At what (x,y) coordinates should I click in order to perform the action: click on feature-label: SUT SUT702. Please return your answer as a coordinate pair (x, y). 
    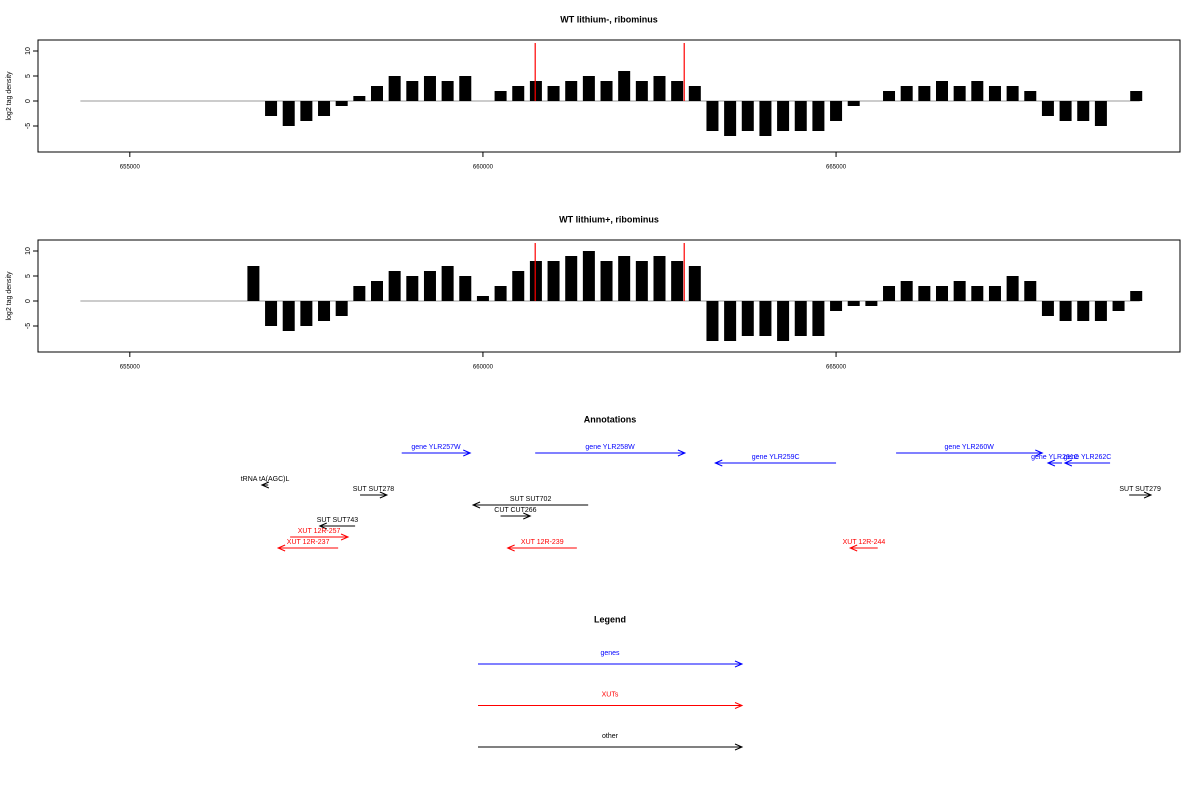
    Looking at the image, I should click on (531, 499).